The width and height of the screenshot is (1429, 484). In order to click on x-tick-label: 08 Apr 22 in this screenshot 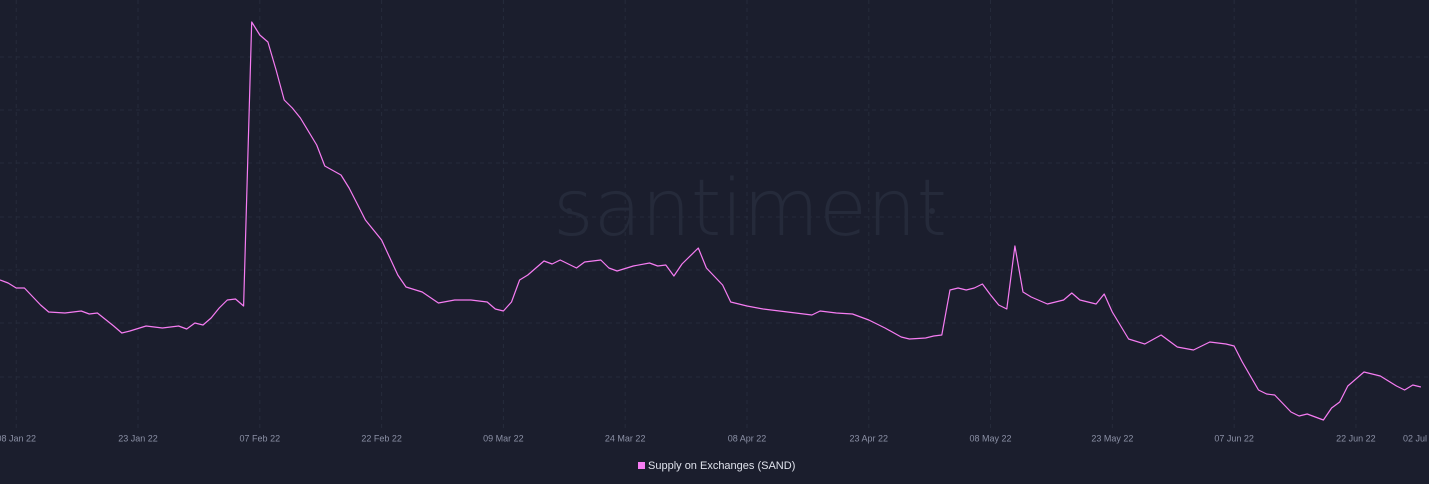, I will do `click(747, 438)`.